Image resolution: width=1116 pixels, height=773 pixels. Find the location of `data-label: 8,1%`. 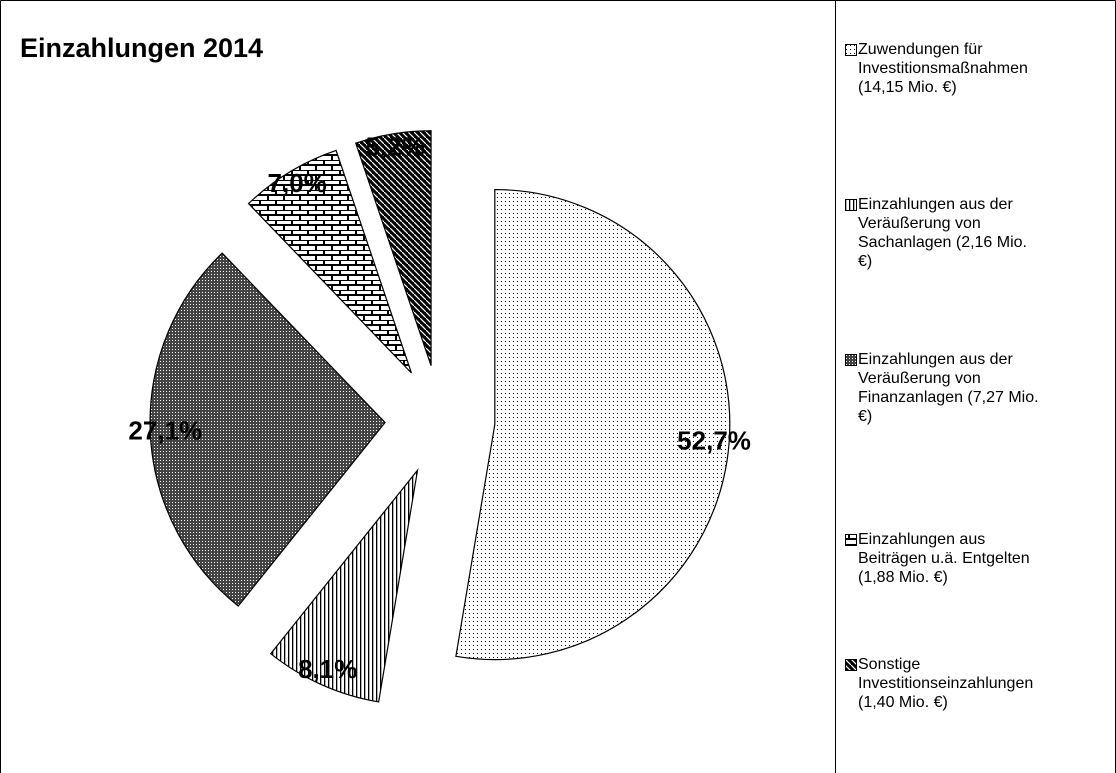

data-label: 8,1% is located at coordinates (327, 669).